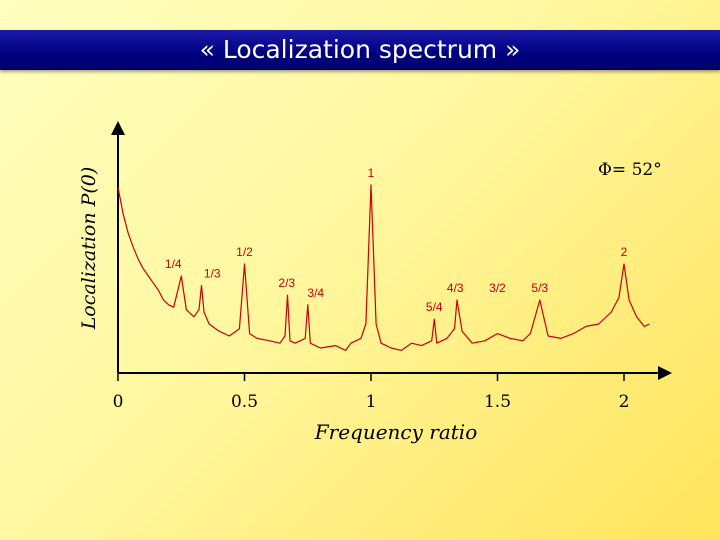  What do you see at coordinates (624, 402) in the screenshot?
I see `x-tick-label: 2` at bounding box center [624, 402].